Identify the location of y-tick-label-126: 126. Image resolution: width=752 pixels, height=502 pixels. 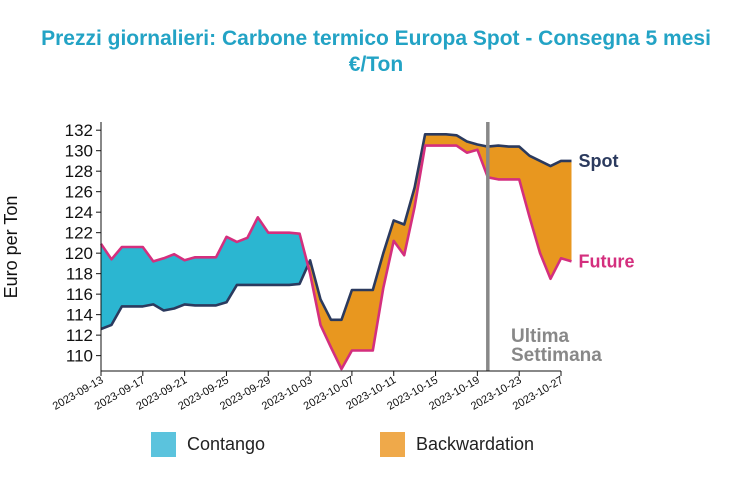
(79, 192).